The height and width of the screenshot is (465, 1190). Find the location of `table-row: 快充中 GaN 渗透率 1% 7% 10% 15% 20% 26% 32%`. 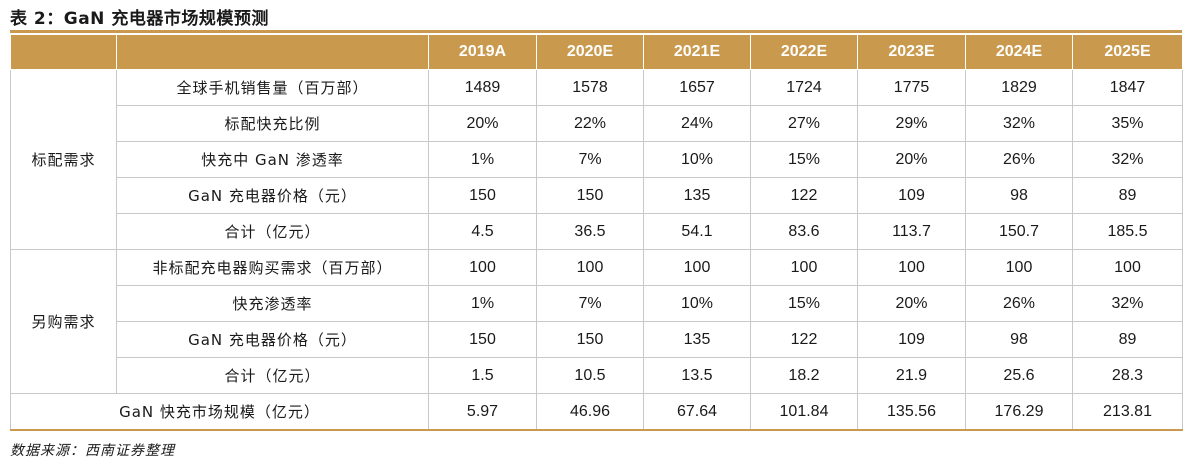

table-row: 快充中 GaN 渗透率 1% 7% 10% 15% 20% 26% 32% is located at coordinates (597, 159).